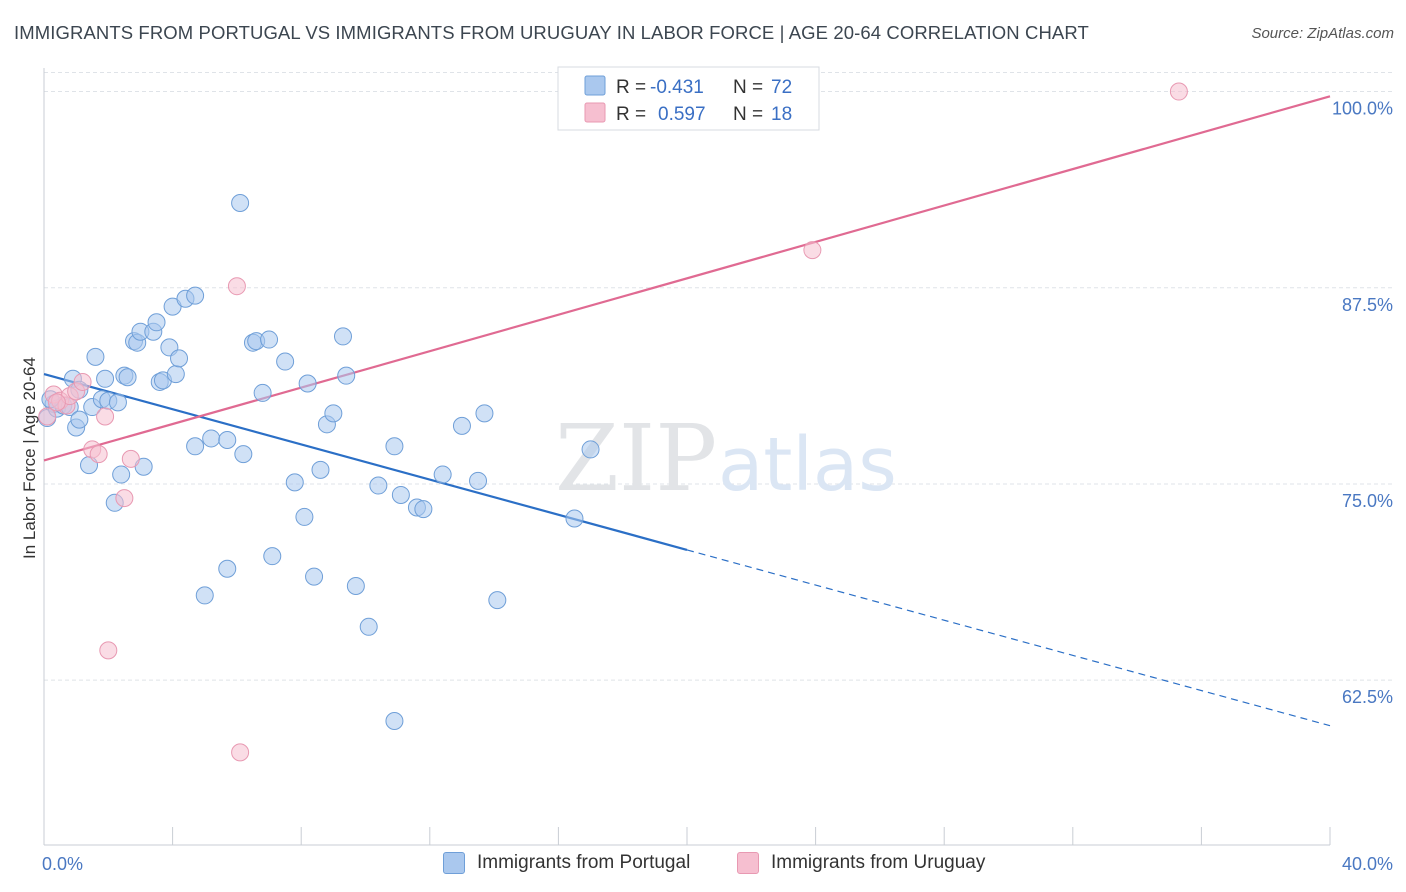 This screenshot has height=892, width=1406. What do you see at coordinates (1367, 501) in the screenshot?
I see `y-tick-label-1: 75.0%` at bounding box center [1367, 501].